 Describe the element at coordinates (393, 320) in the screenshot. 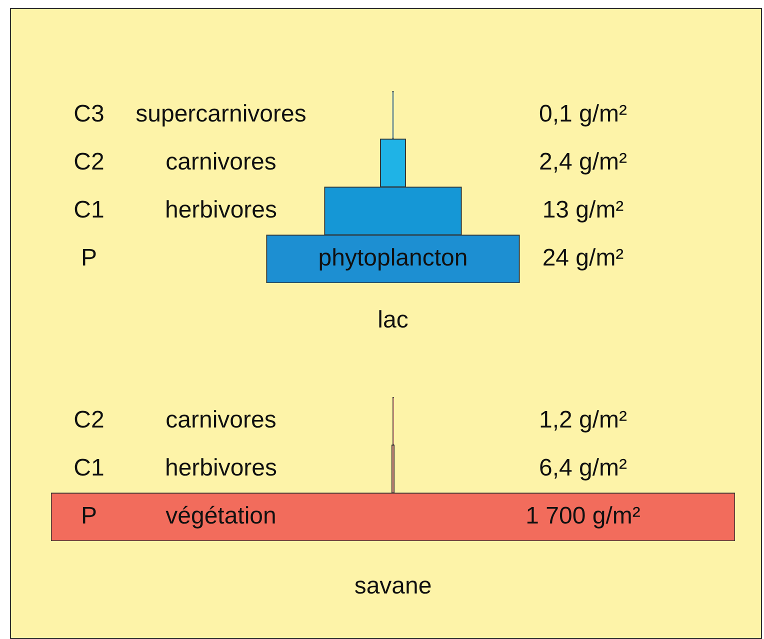

I see `text: lac` at that location.